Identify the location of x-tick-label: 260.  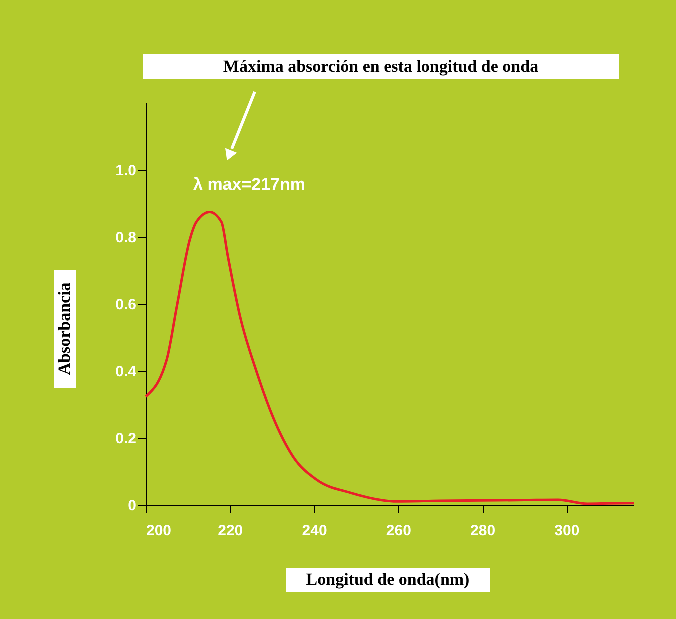
(399, 531).